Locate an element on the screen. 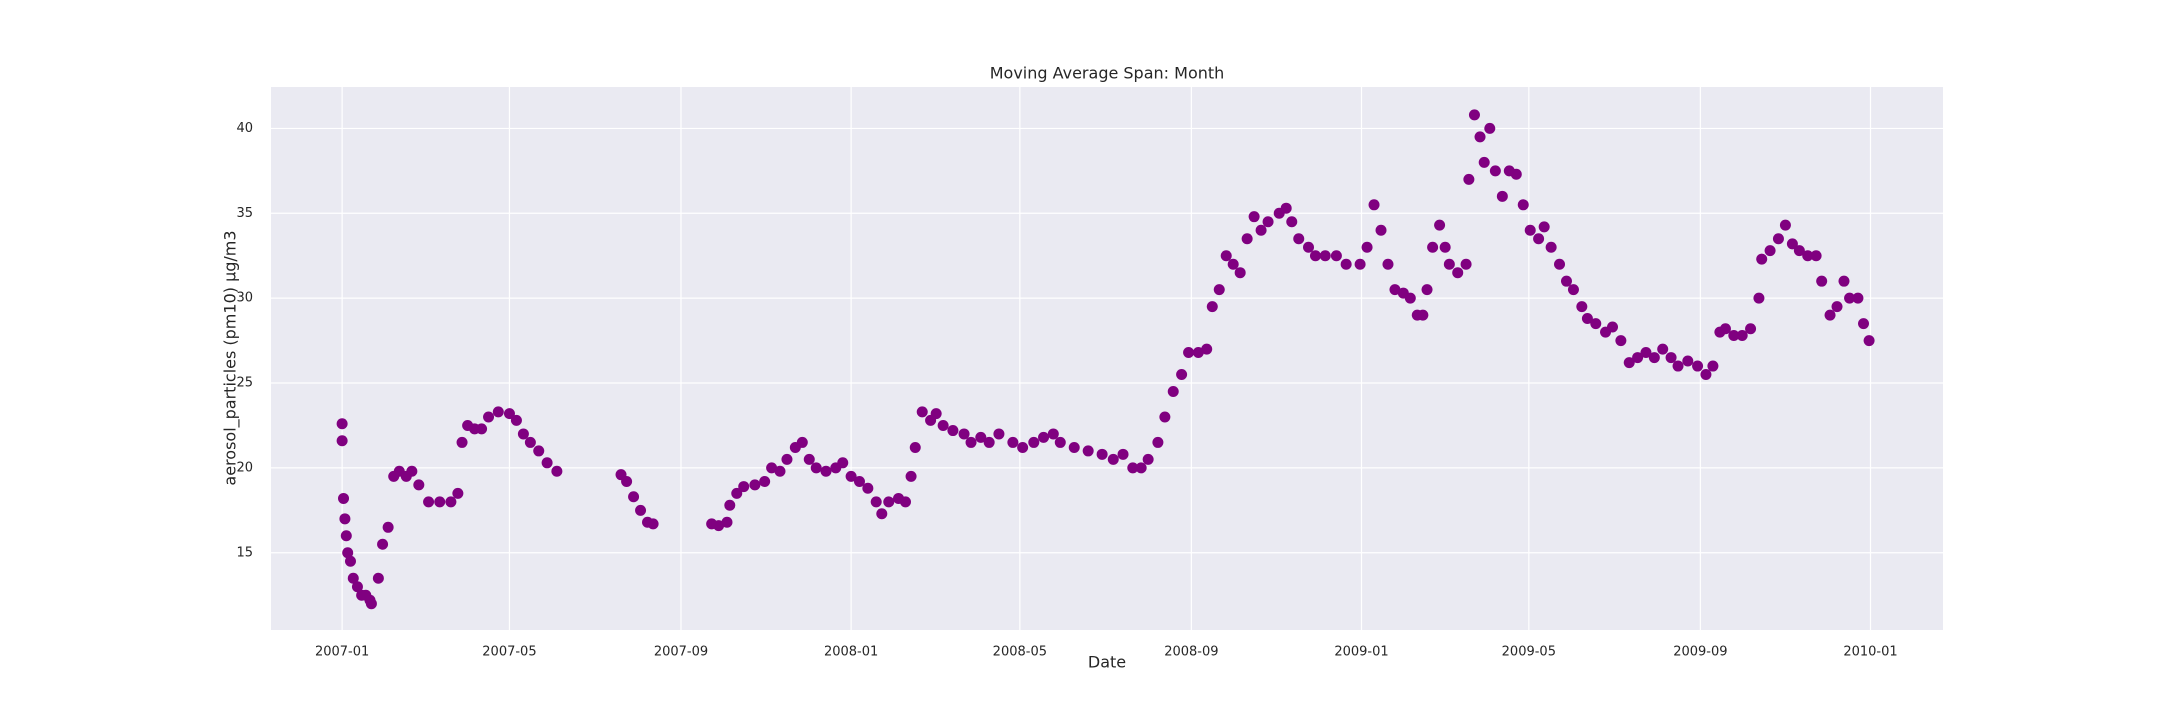 Image resolution: width=2160 pixels, height=720 pixels. y-tick-label: 20 is located at coordinates (244, 467).